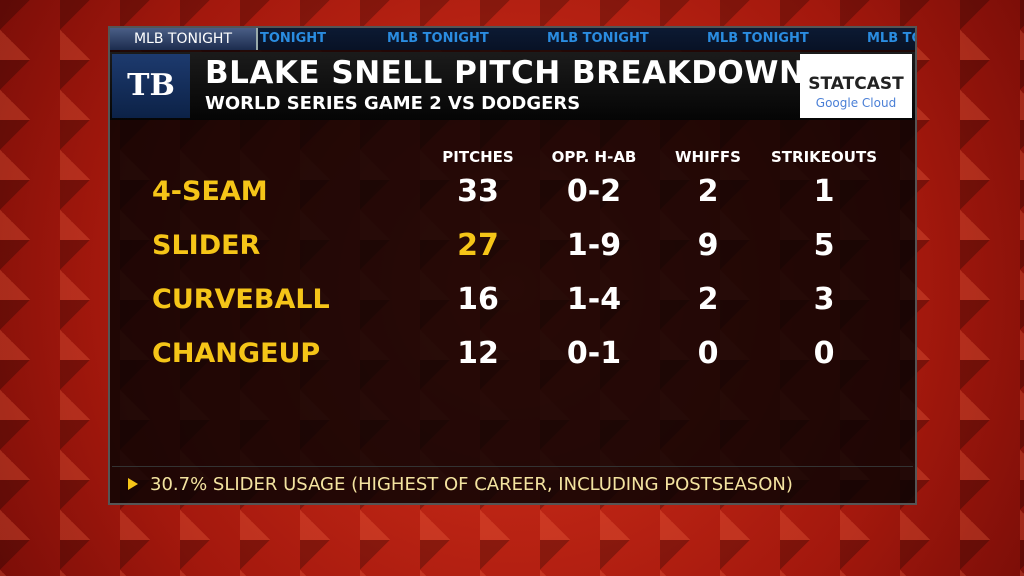  Describe the element at coordinates (505, 73) in the screenshot. I see `title: BLAKE SNELL PITCH BREAKDOWN` at that location.